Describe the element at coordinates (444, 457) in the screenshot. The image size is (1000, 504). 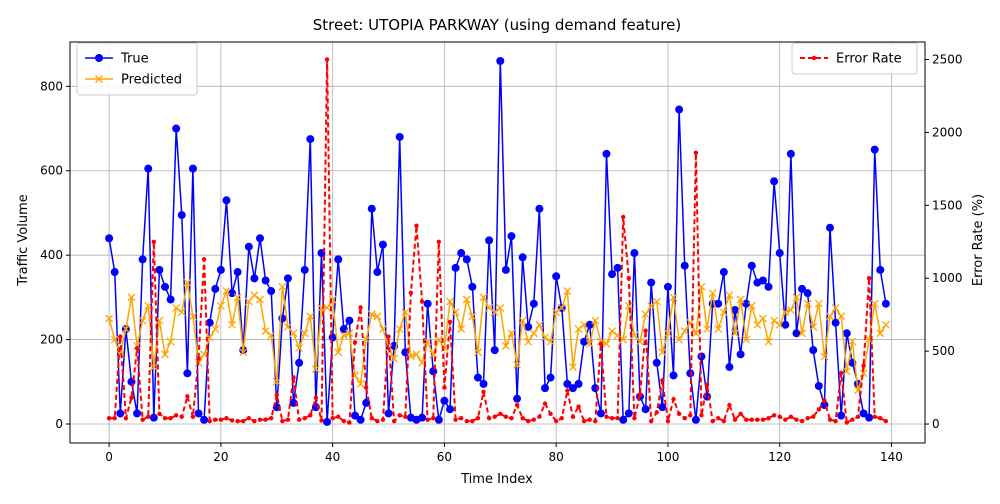
I see `x-tick-label: 60` at that location.